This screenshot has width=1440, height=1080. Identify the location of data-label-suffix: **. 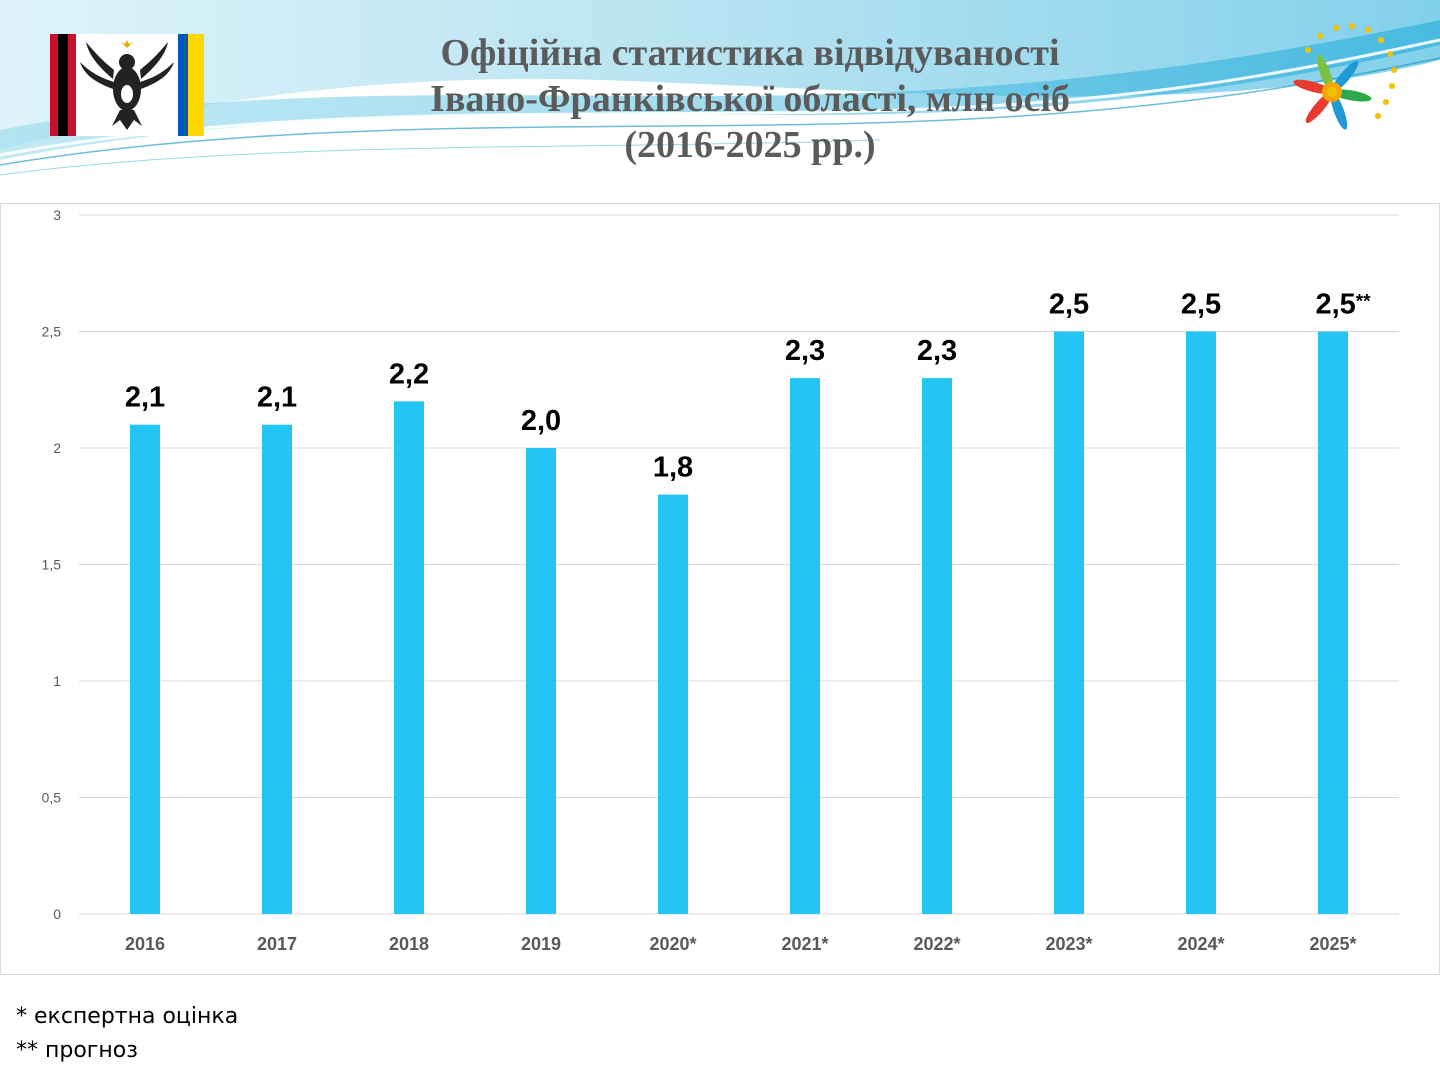
(1363, 302).